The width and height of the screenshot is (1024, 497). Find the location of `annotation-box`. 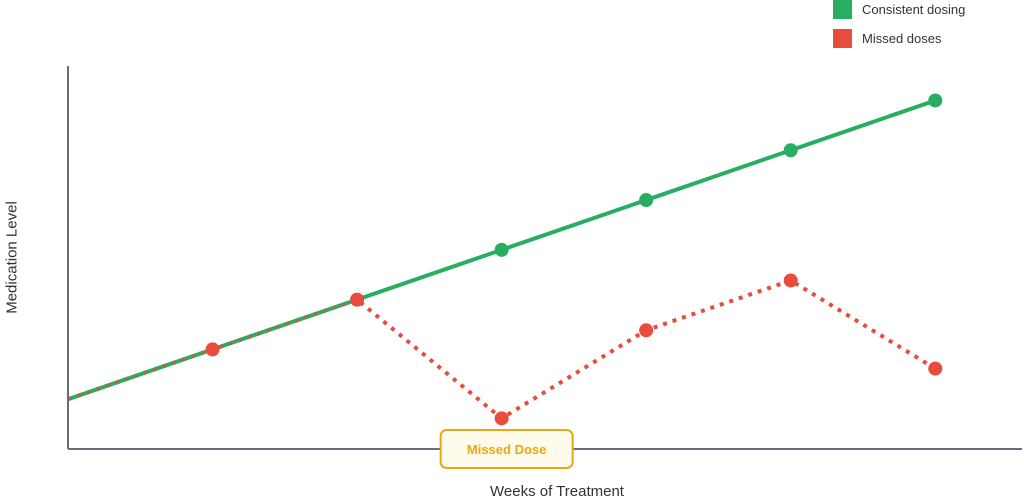

annotation-box is located at coordinates (506, 449).